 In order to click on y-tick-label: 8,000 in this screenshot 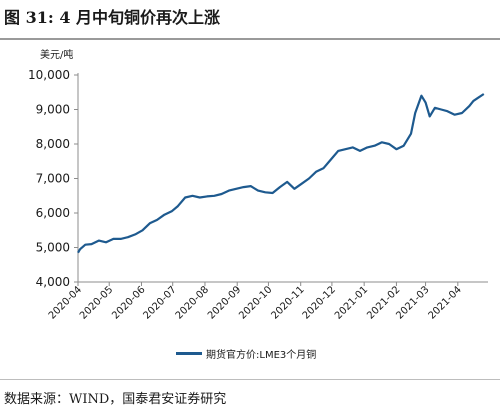, I will do `click(53, 144)`.